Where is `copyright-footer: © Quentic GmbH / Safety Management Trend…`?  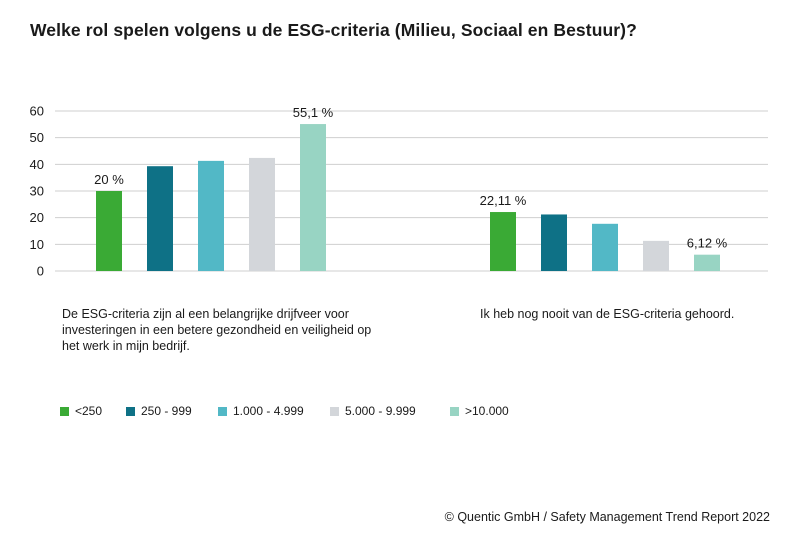
copyright-footer: © Quentic GmbH / Safety Management Trend… is located at coordinates (607, 517).